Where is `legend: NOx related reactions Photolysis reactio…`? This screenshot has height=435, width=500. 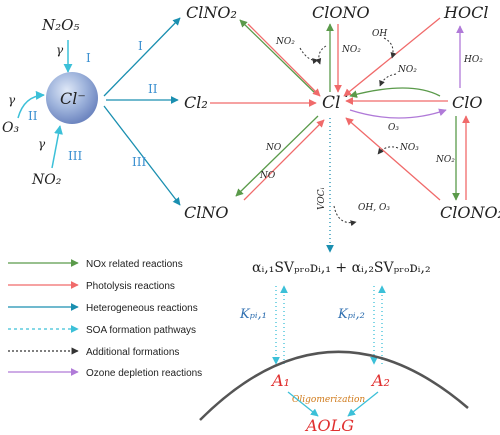 legend: NOx related reactions Photolysis reactio… is located at coordinates (105, 319).